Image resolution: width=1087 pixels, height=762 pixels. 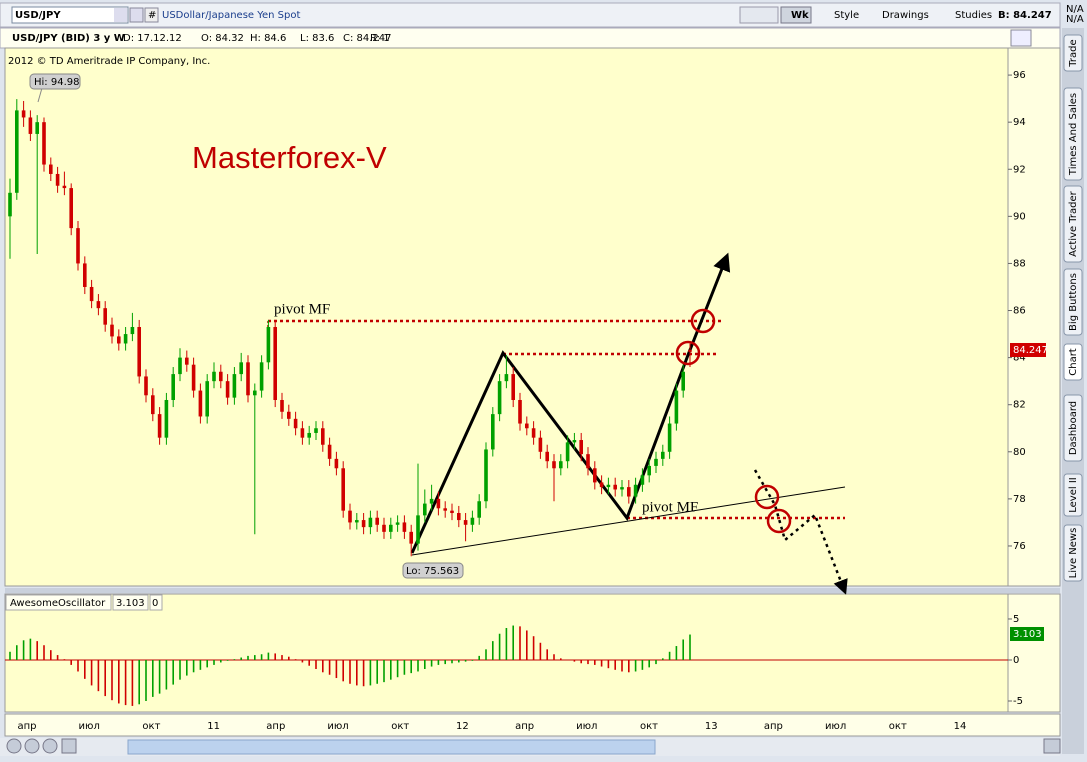 What do you see at coordinates (1019, 311) in the screenshot?
I see `y-tick-label: 86` at bounding box center [1019, 311].